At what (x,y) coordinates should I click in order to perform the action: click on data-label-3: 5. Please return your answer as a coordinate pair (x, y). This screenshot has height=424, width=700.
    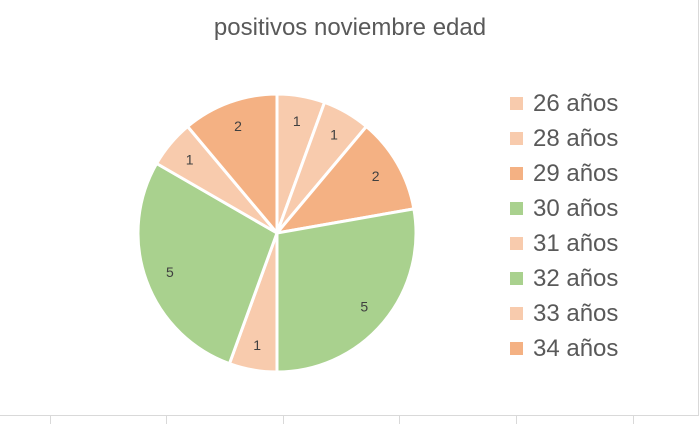
    Looking at the image, I should click on (364, 306).